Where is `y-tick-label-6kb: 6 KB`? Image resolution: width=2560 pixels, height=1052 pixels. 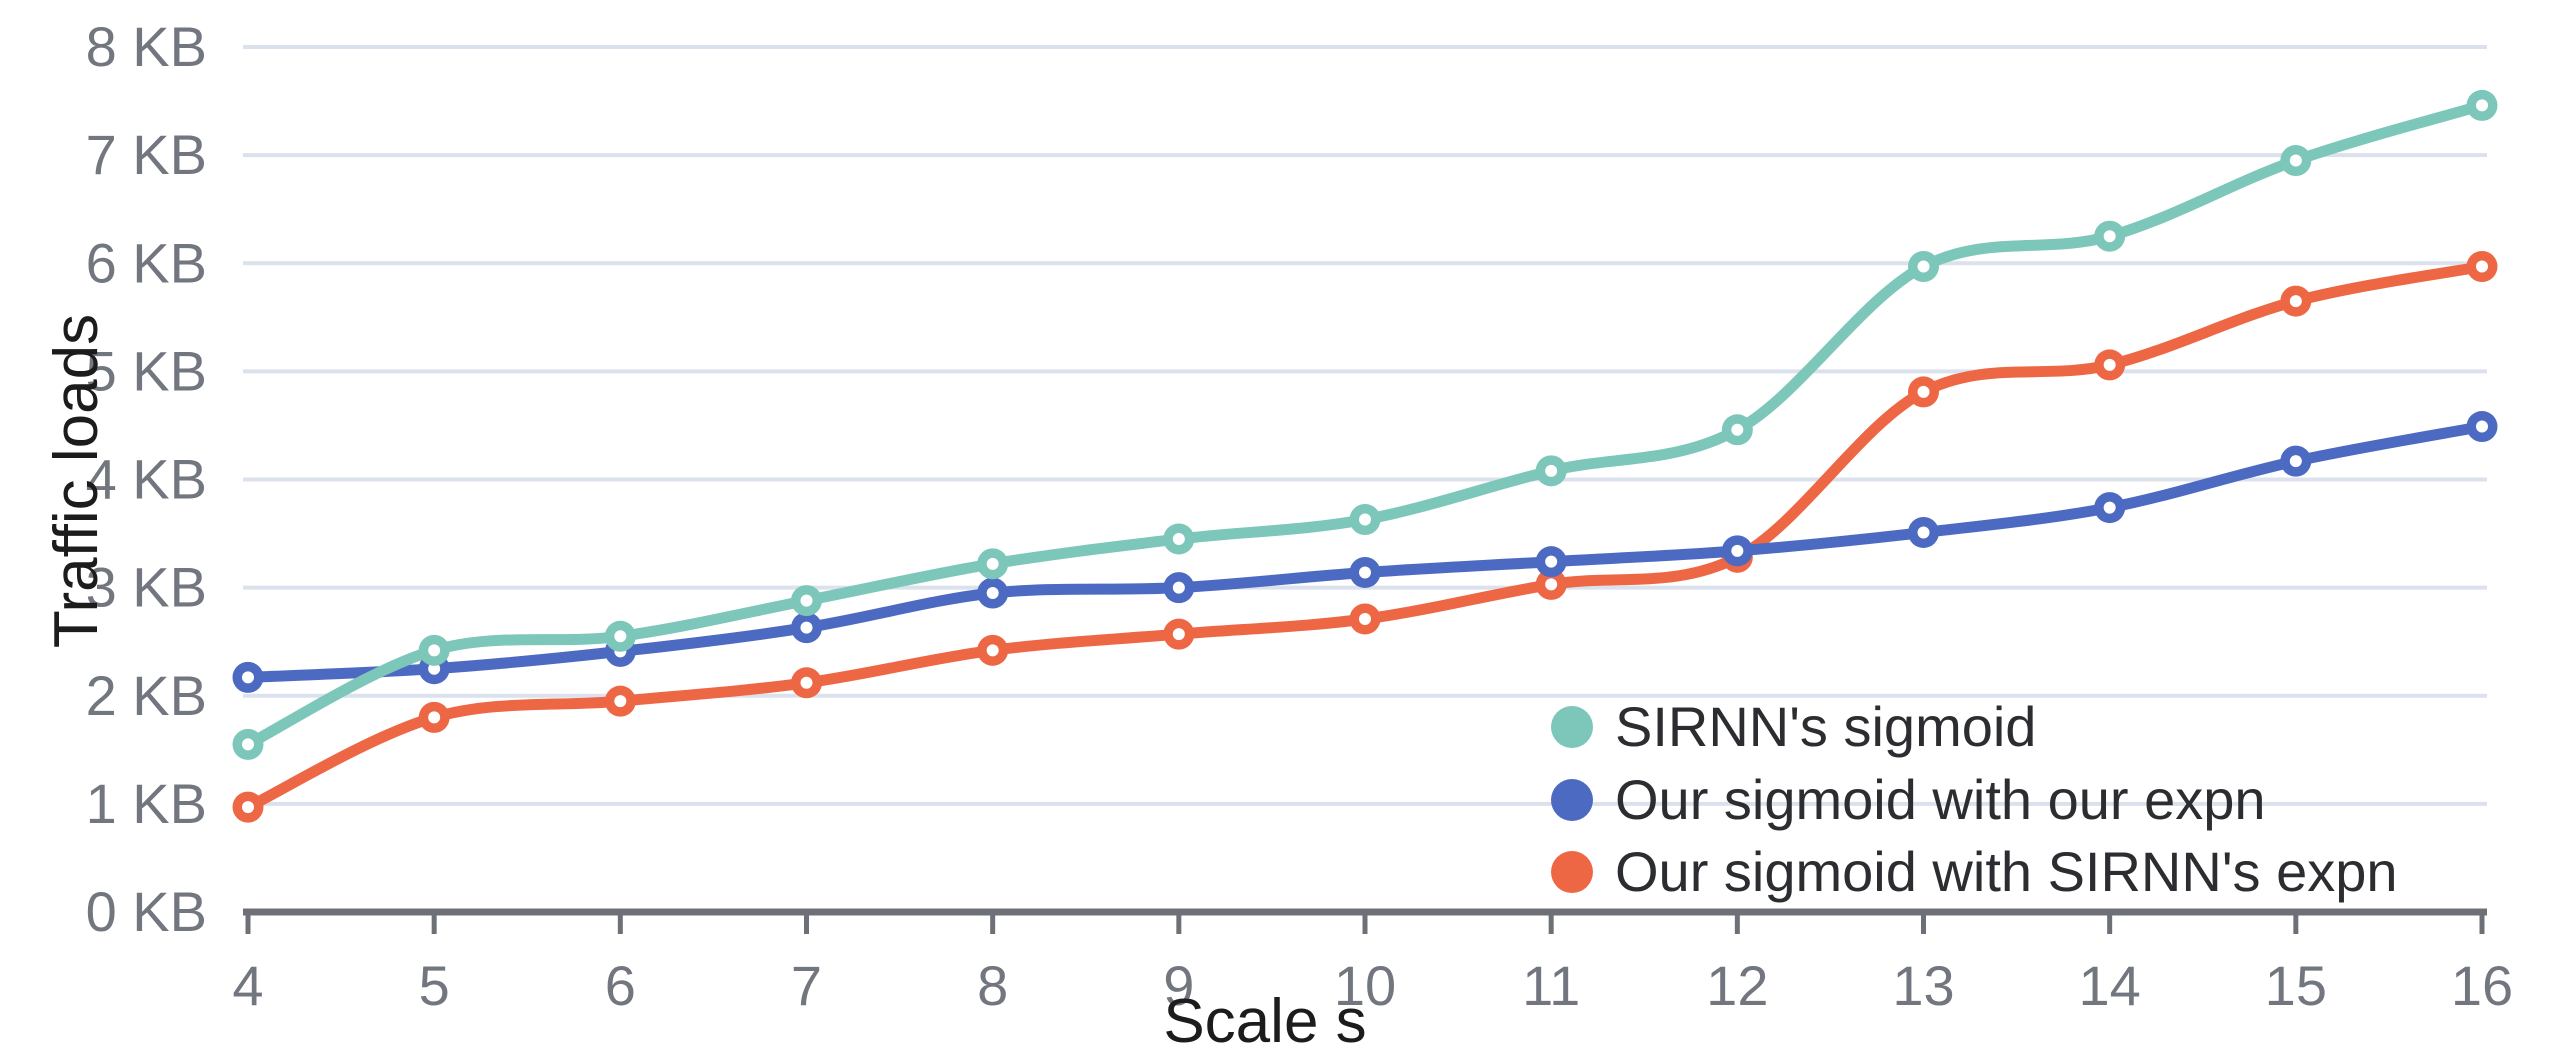
y-tick-label-6kb: 6 KB is located at coordinates (146, 262).